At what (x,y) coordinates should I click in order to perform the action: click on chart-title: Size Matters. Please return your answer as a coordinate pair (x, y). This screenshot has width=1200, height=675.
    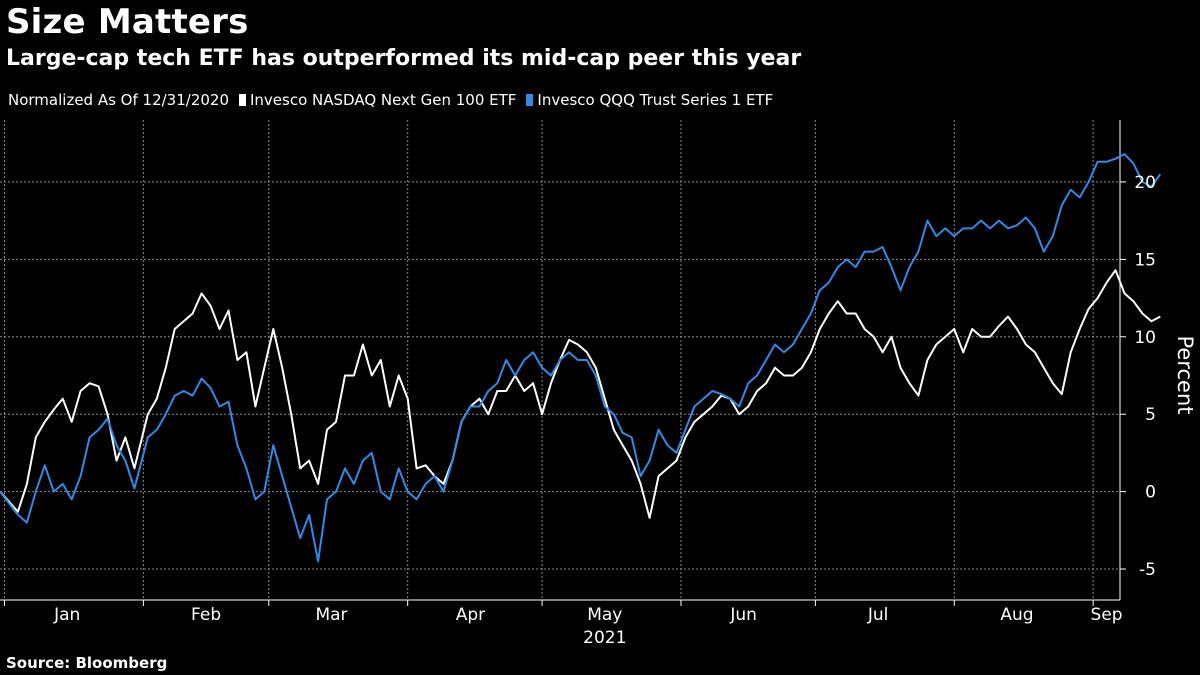
    Looking at the image, I should click on (127, 22).